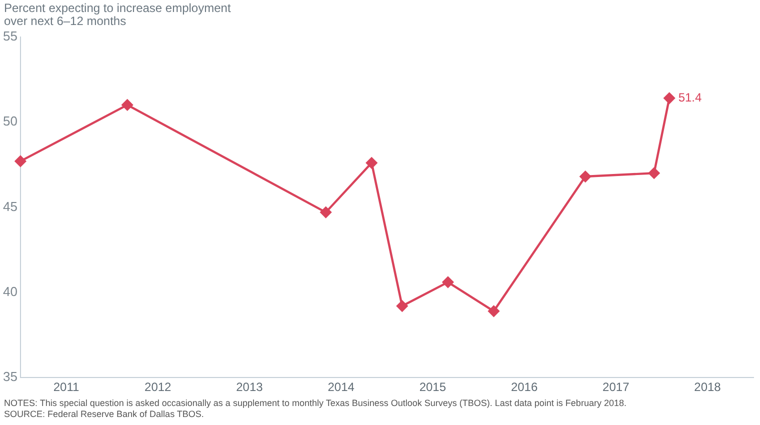 This screenshot has width=760, height=425. I want to click on x-tick-label: 2012, so click(158, 387).